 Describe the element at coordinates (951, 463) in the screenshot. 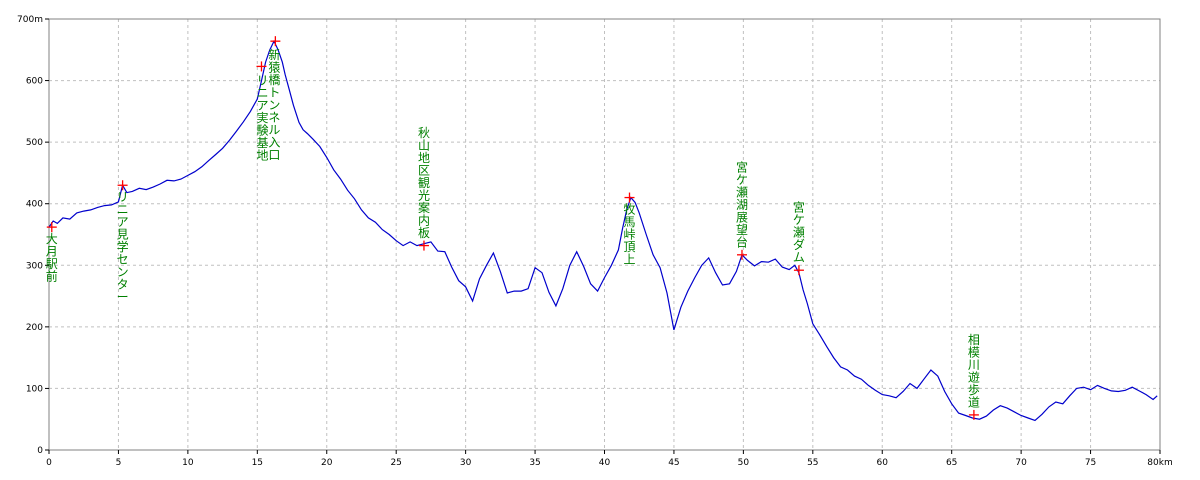

I see `x-tick-label: 65` at that location.